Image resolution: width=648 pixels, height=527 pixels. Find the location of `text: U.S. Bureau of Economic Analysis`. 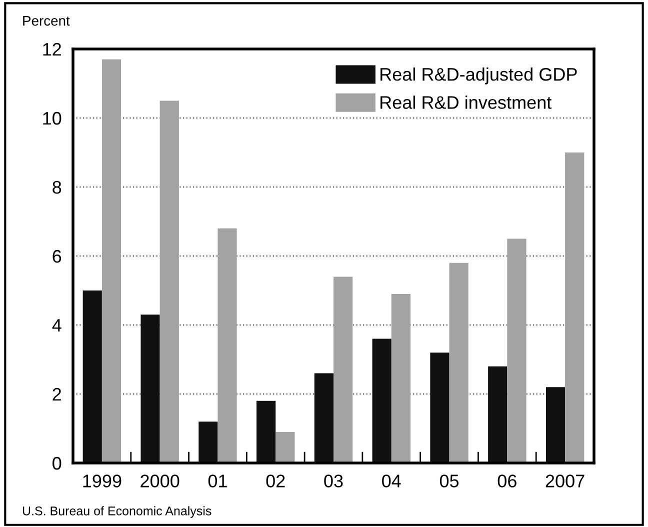

text: U.S. Bureau of Economic Analysis is located at coordinates (117, 512).